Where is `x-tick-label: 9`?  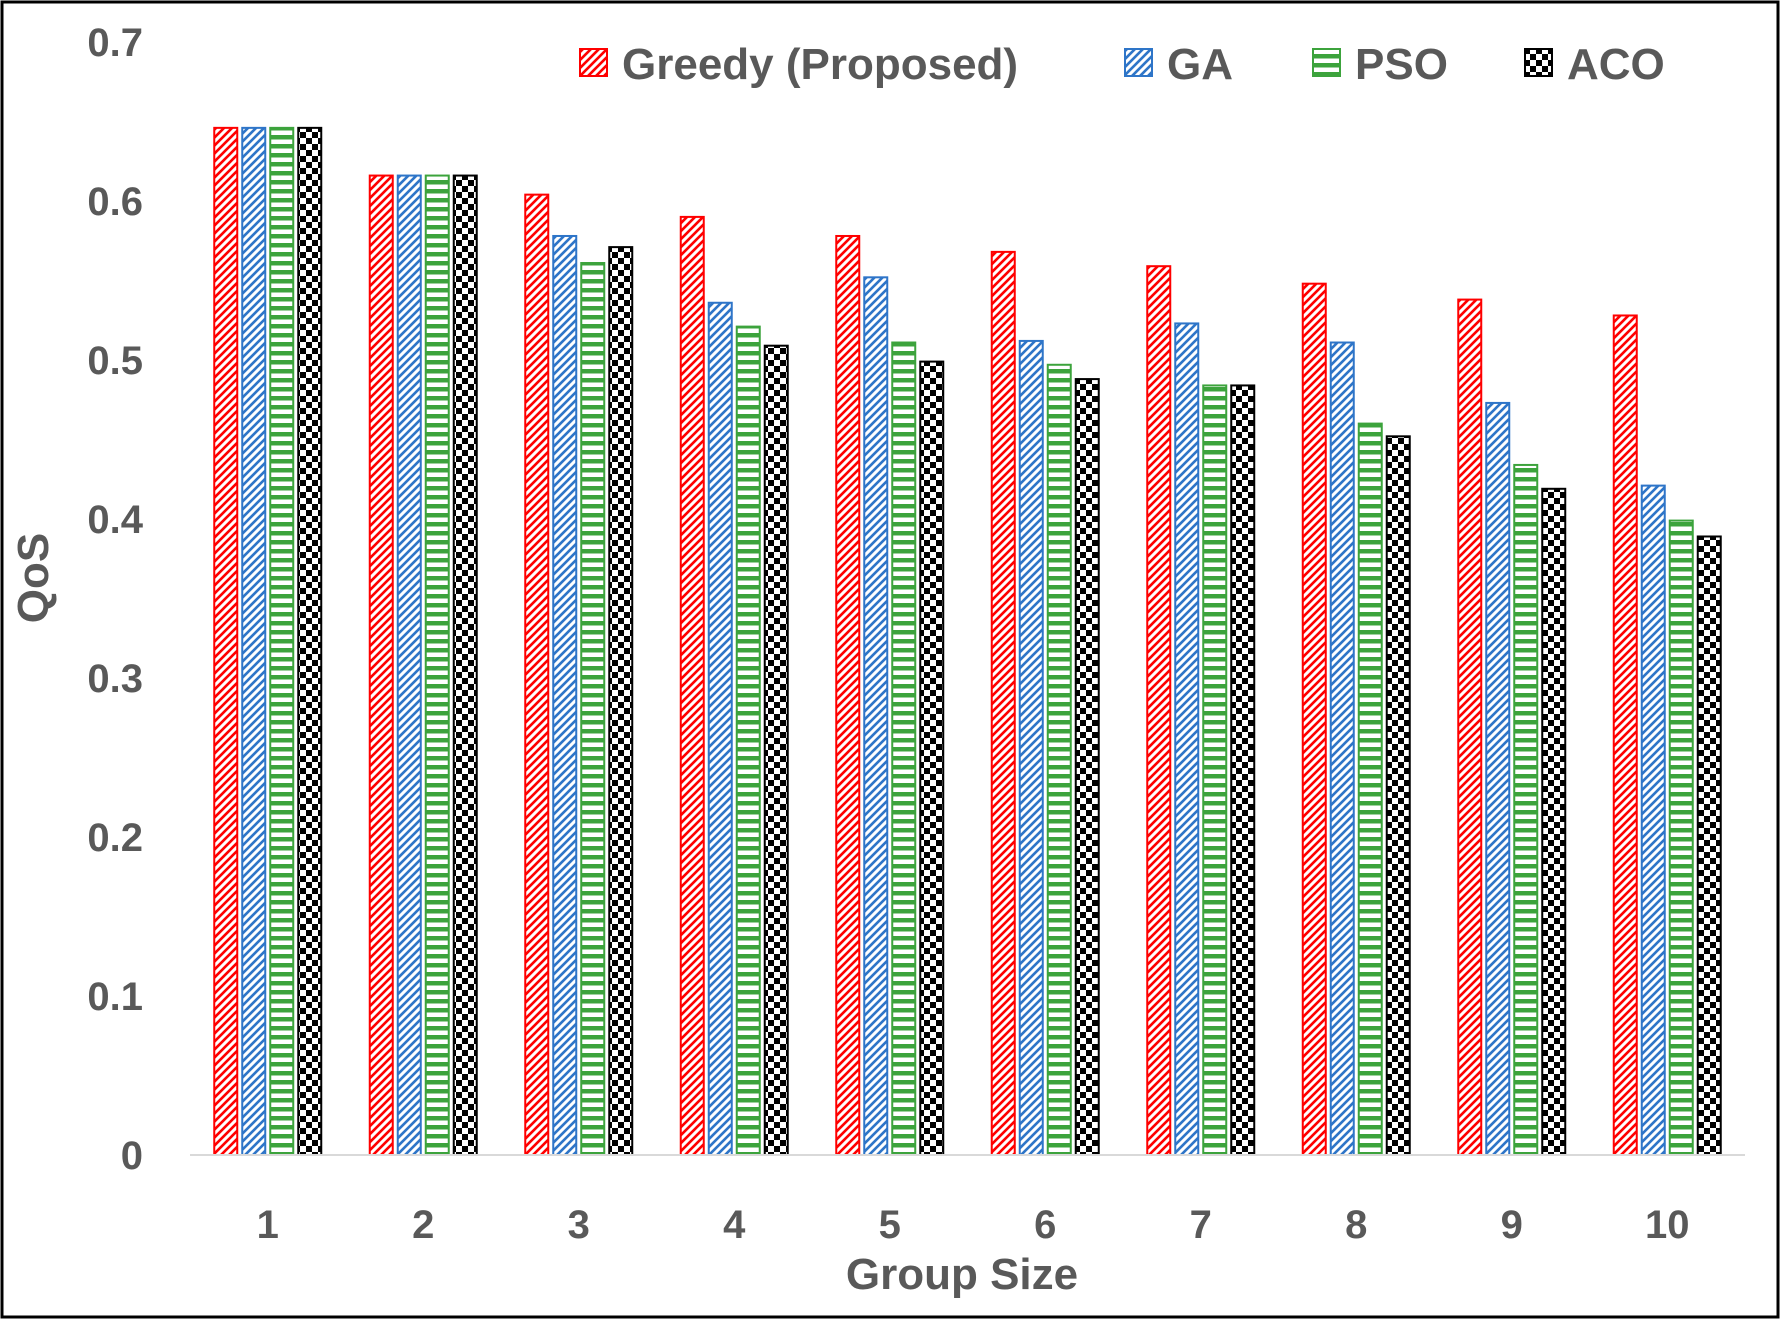 x-tick-label: 9 is located at coordinates (1512, 1225).